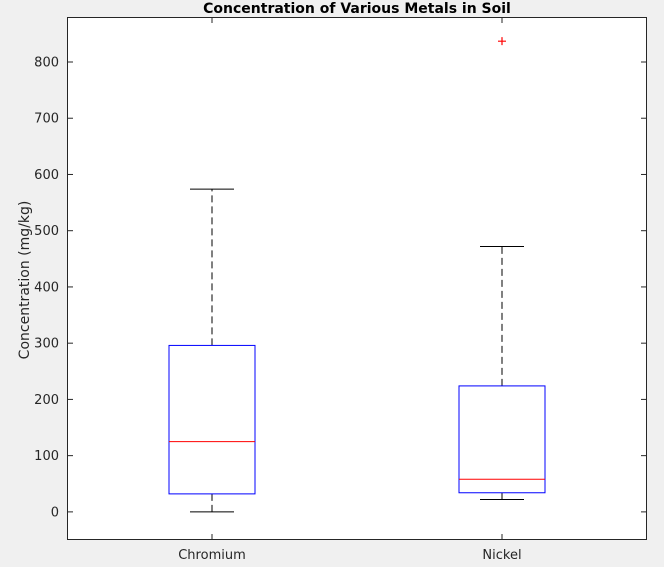 This screenshot has height=567, width=664. Describe the element at coordinates (46, 231) in the screenshot. I see `y-tick-label: 500` at that location.